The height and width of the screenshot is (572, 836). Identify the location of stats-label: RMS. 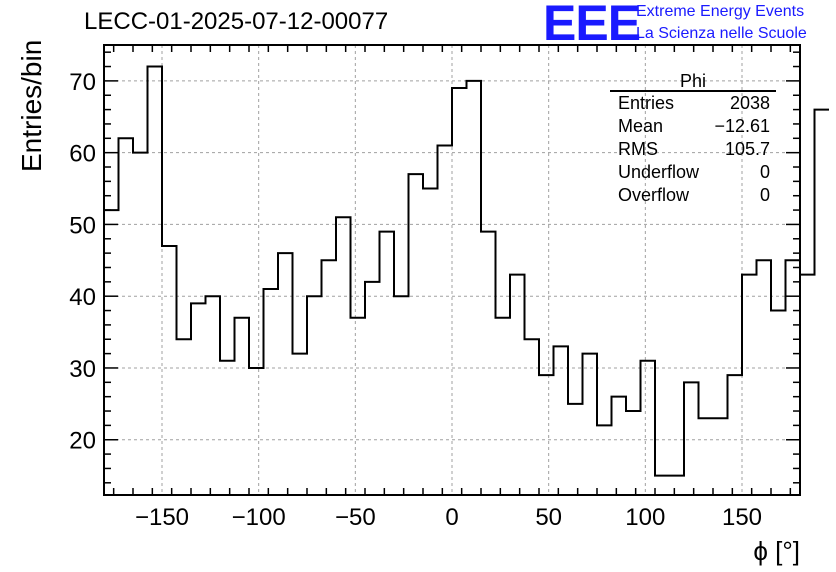
(638, 149).